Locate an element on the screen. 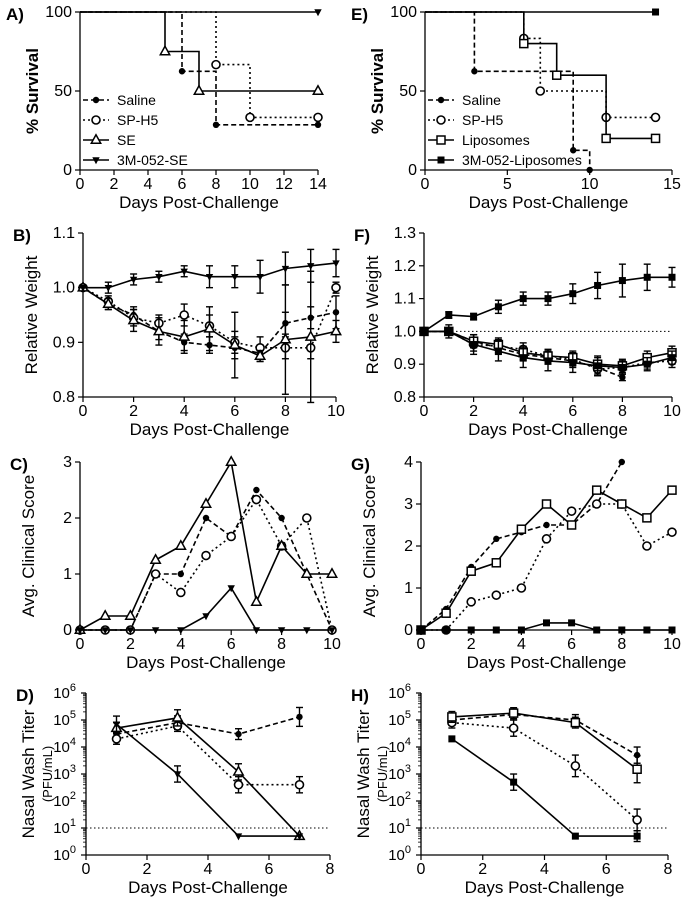 Image resolution: width=685 pixels, height=904 pixels. y-tick-label: 1.3 is located at coordinates (405, 233).